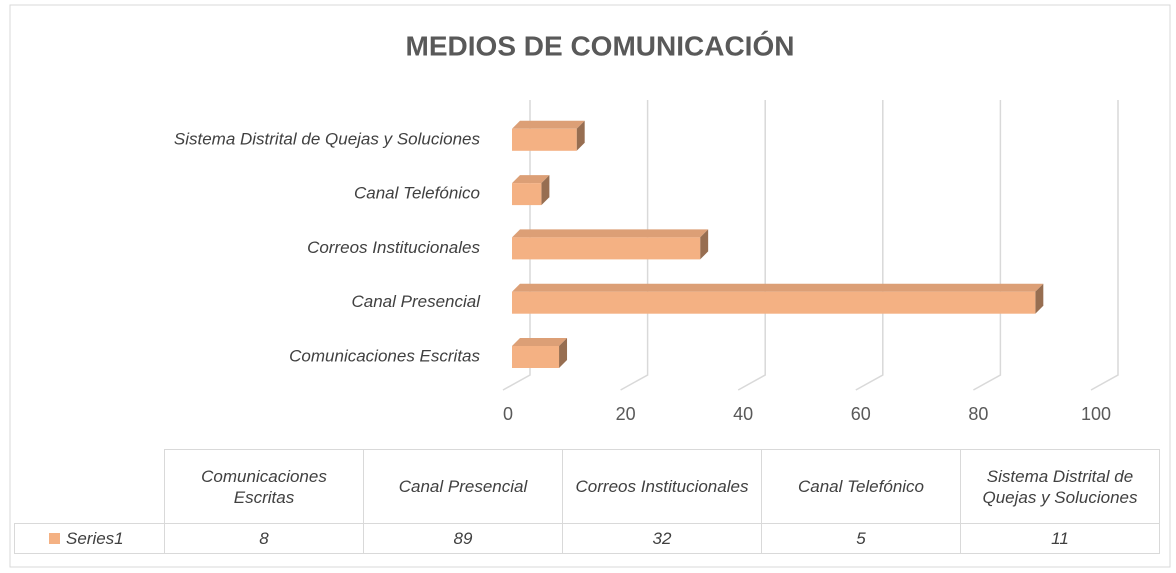 Image resolution: width=1176 pixels, height=573 pixels. What do you see at coordinates (90, 487) in the screenshot?
I see `blank-cell` at bounding box center [90, 487].